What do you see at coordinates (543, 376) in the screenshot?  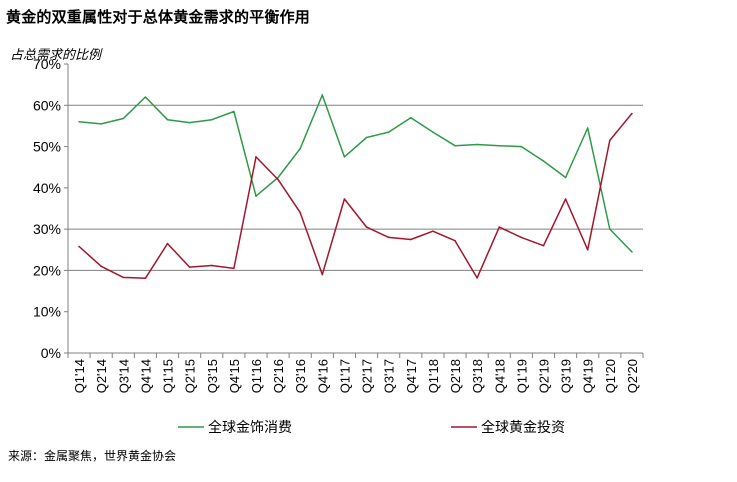 I see `x-tick-label: Q2'19` at bounding box center [543, 376].